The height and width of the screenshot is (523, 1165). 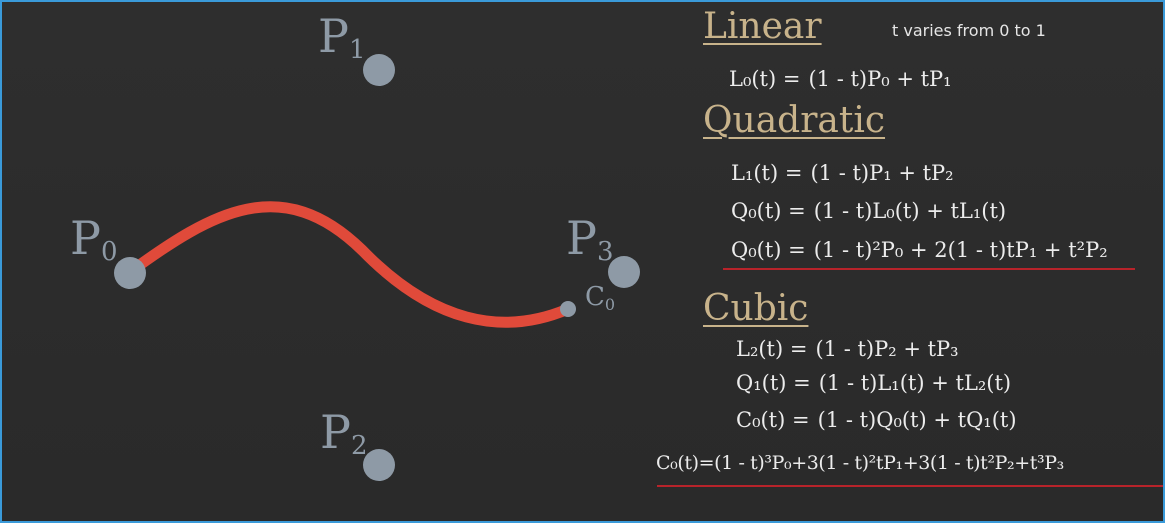 What do you see at coordinates (379, 465) in the screenshot?
I see `point-p2-dot` at bounding box center [379, 465].